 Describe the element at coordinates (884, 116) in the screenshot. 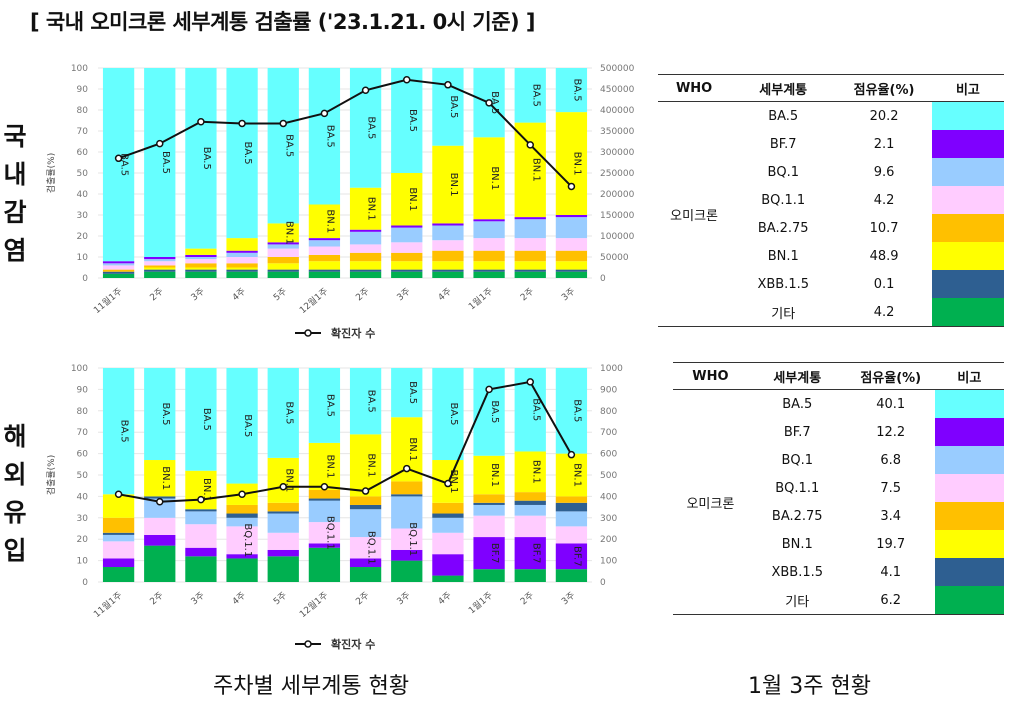

I see `share-cell: 20.2` at that location.